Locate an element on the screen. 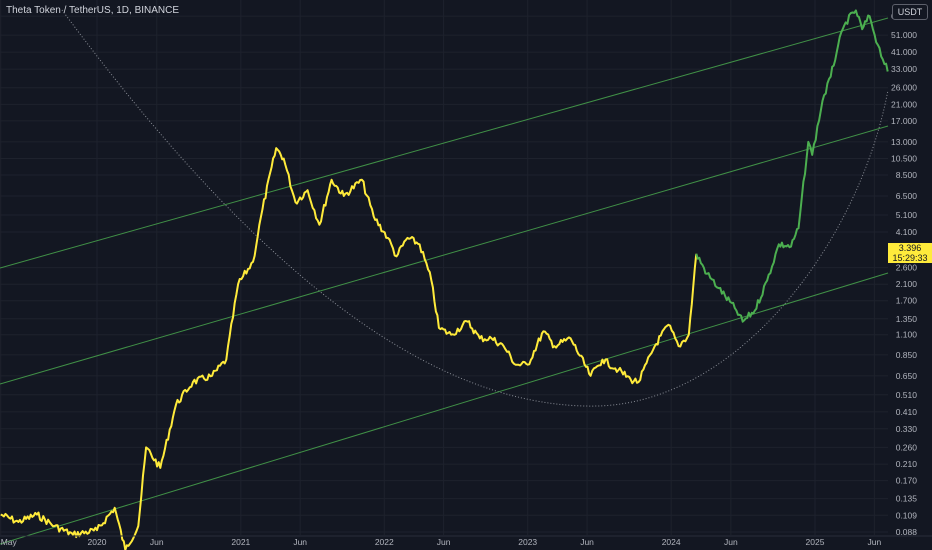 Image resolution: width=932 pixels, height=550 pixels. x-tick-label: 2024 is located at coordinates (671, 542).